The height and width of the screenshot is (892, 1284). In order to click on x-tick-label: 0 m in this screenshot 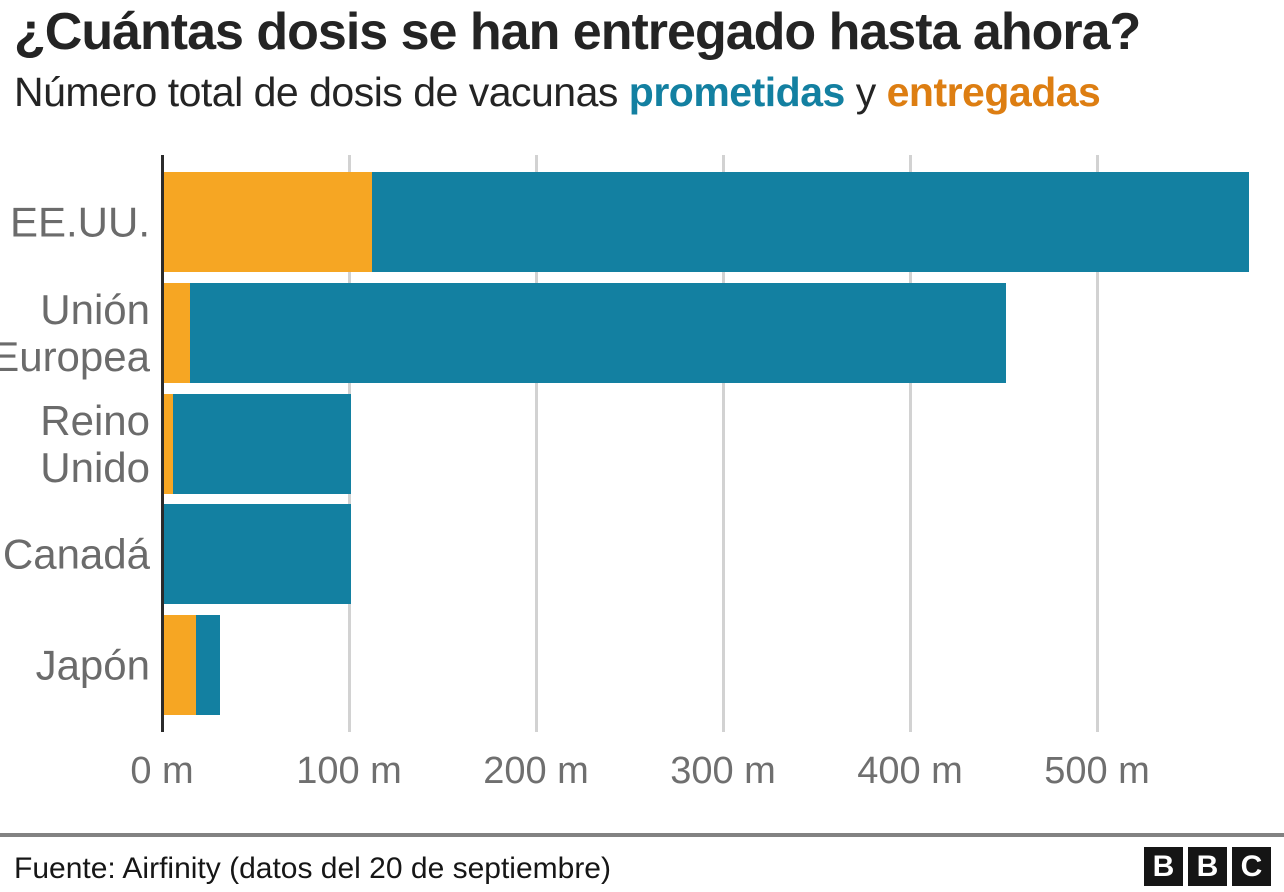, I will do `click(162, 771)`.